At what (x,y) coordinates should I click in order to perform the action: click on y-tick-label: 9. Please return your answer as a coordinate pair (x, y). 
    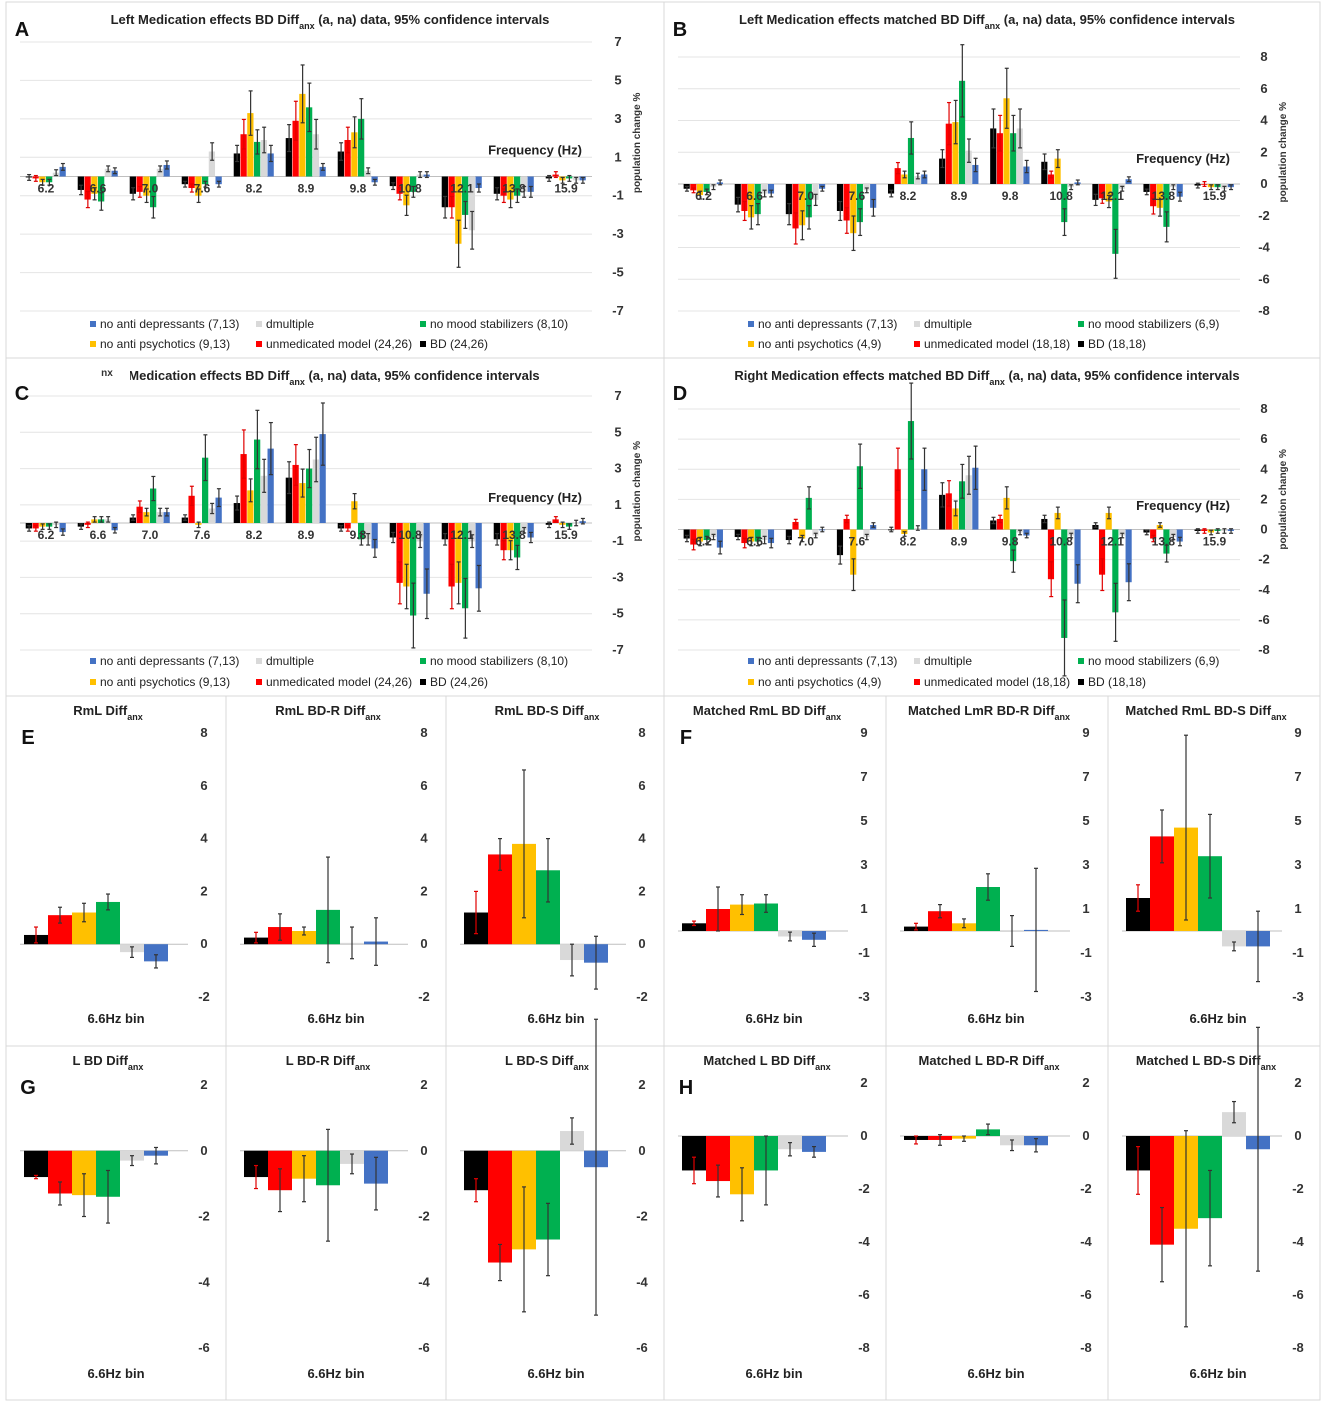
    Looking at the image, I should click on (1085, 732).